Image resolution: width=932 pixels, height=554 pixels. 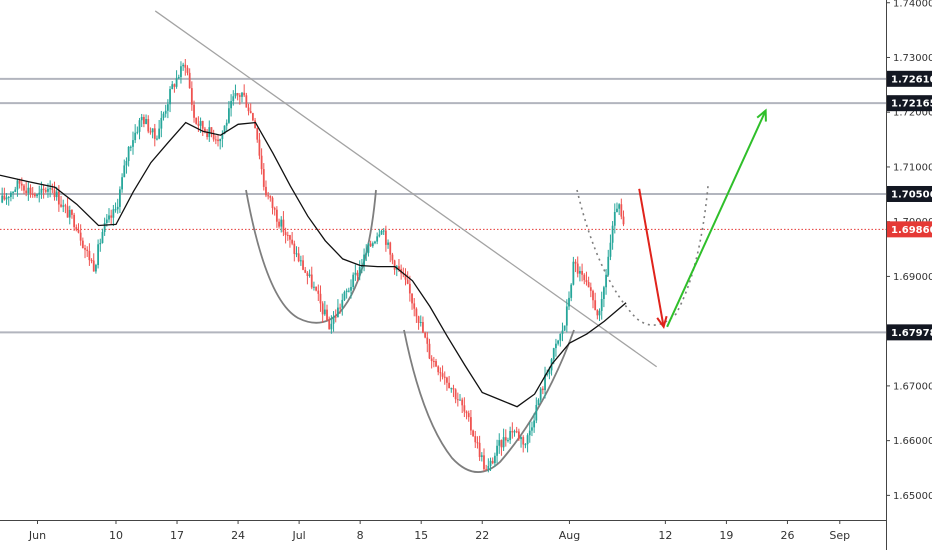 What do you see at coordinates (909, 275) in the screenshot?
I see `y-axis-panel` at bounding box center [909, 275].